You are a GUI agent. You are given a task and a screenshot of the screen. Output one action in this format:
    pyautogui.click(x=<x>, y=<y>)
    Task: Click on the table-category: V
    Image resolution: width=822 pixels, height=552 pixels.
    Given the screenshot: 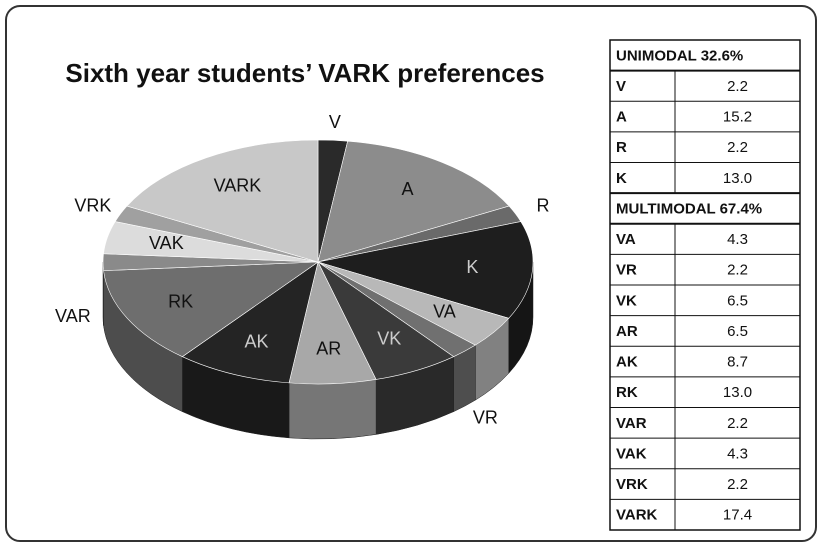 What is the action you would take?
    pyautogui.click(x=621, y=86)
    